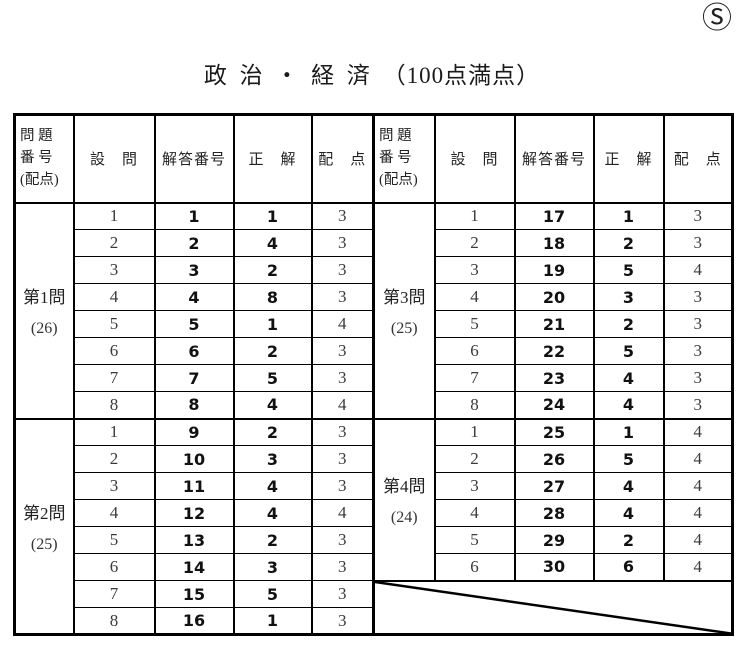  I want to click on answer-number-cell: 6, so click(194, 351).